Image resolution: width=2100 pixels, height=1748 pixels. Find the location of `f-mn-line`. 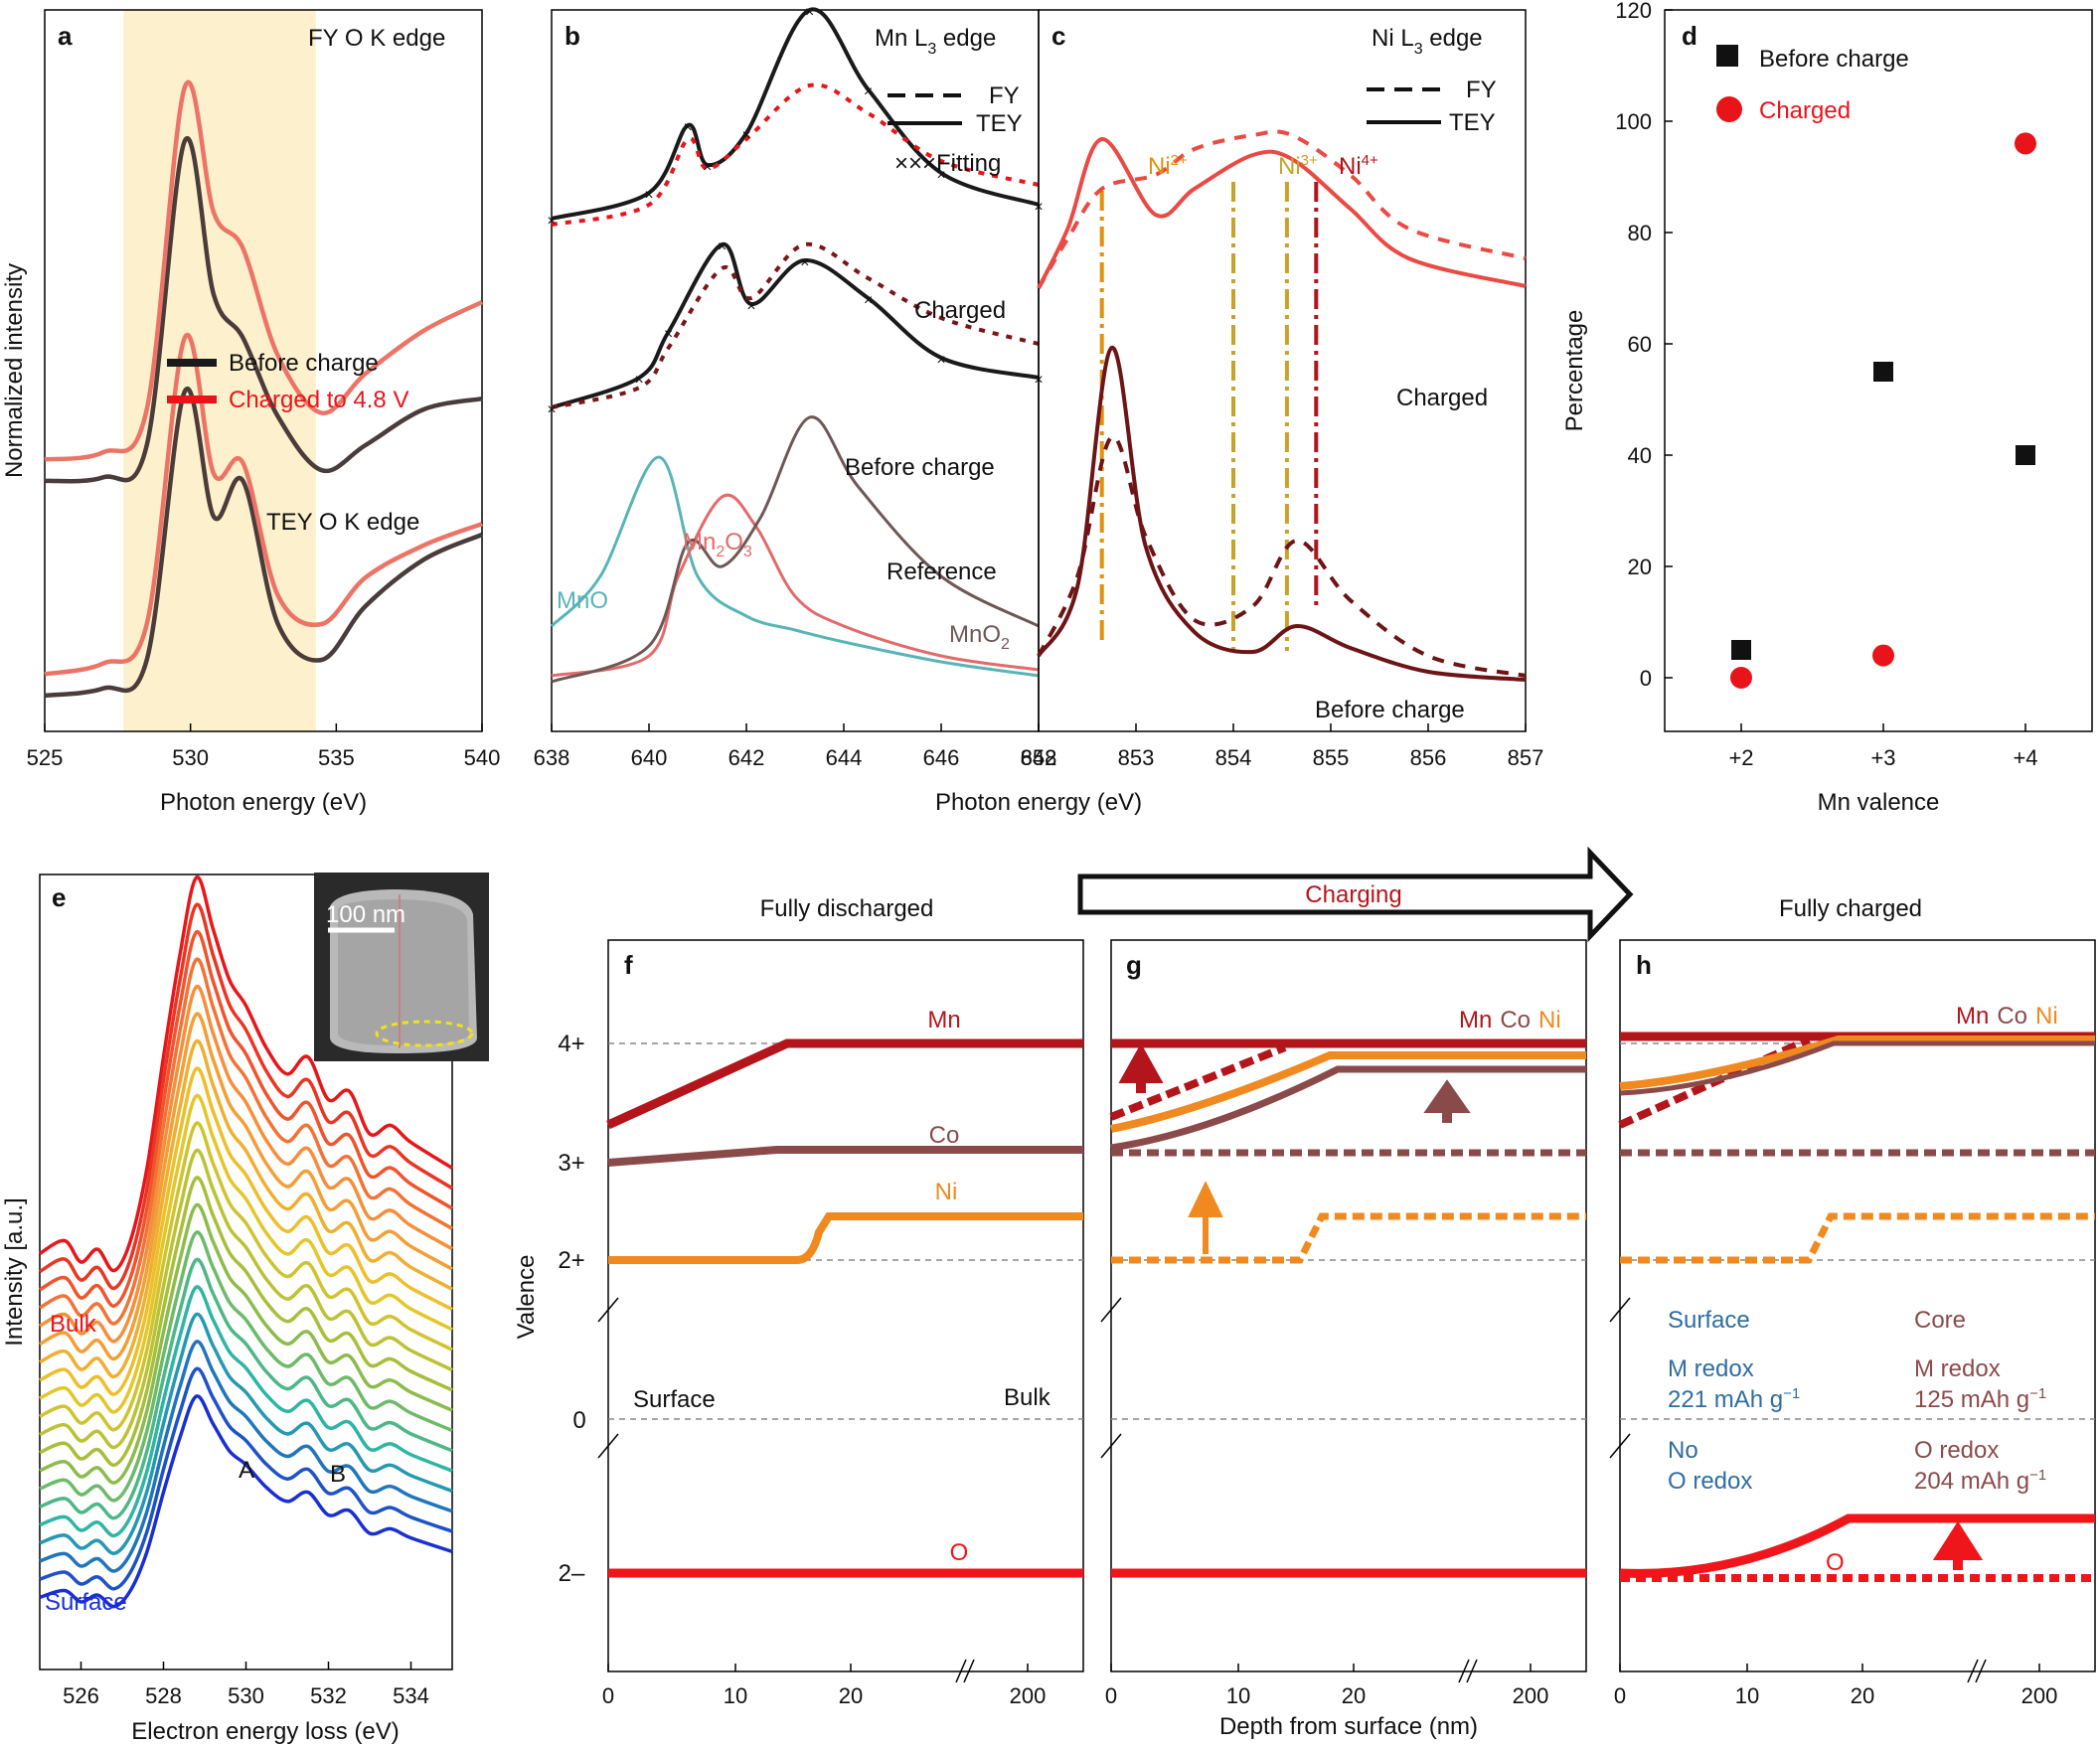

f-mn-line is located at coordinates (844, 1084).